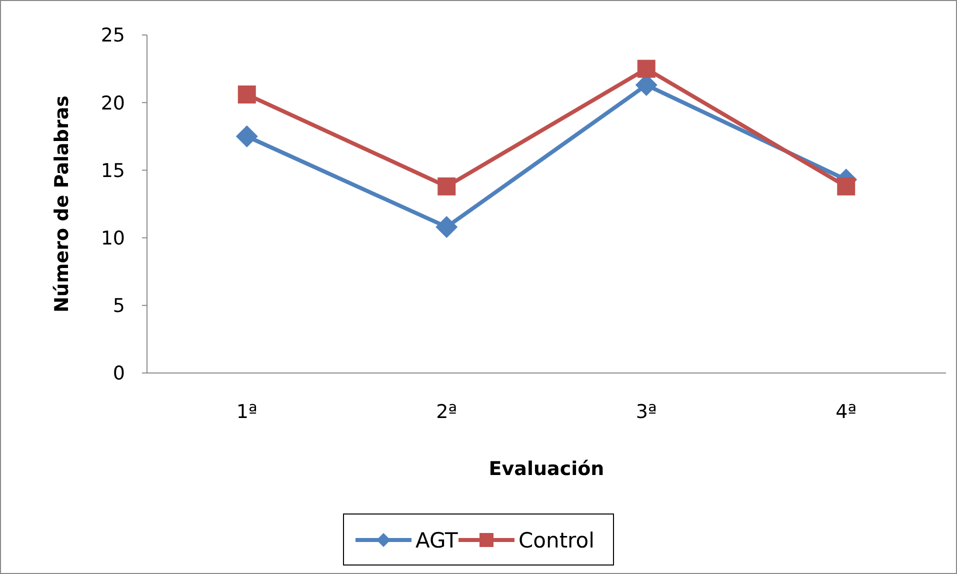 The image size is (957, 574). Describe the element at coordinates (846, 412) in the screenshot. I see `x-tick-label: 4ª` at that location.